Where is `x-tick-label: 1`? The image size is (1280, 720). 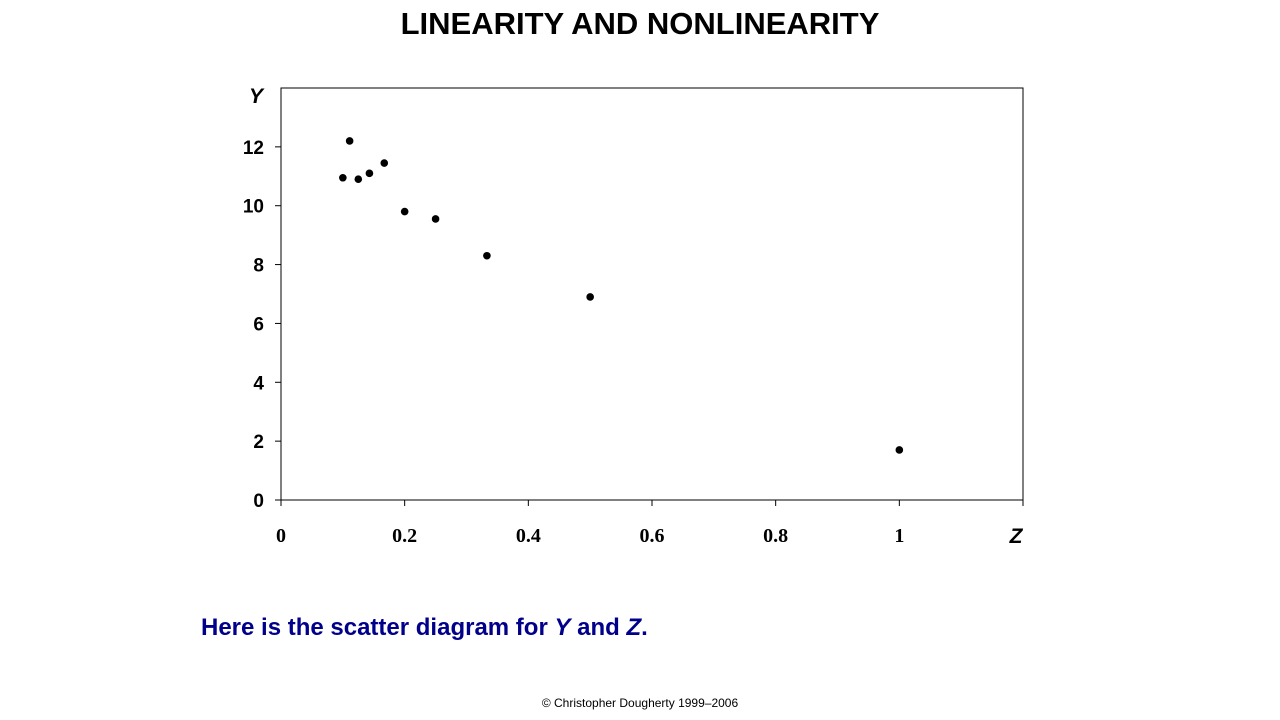 x-tick-label: 1 is located at coordinates (899, 536).